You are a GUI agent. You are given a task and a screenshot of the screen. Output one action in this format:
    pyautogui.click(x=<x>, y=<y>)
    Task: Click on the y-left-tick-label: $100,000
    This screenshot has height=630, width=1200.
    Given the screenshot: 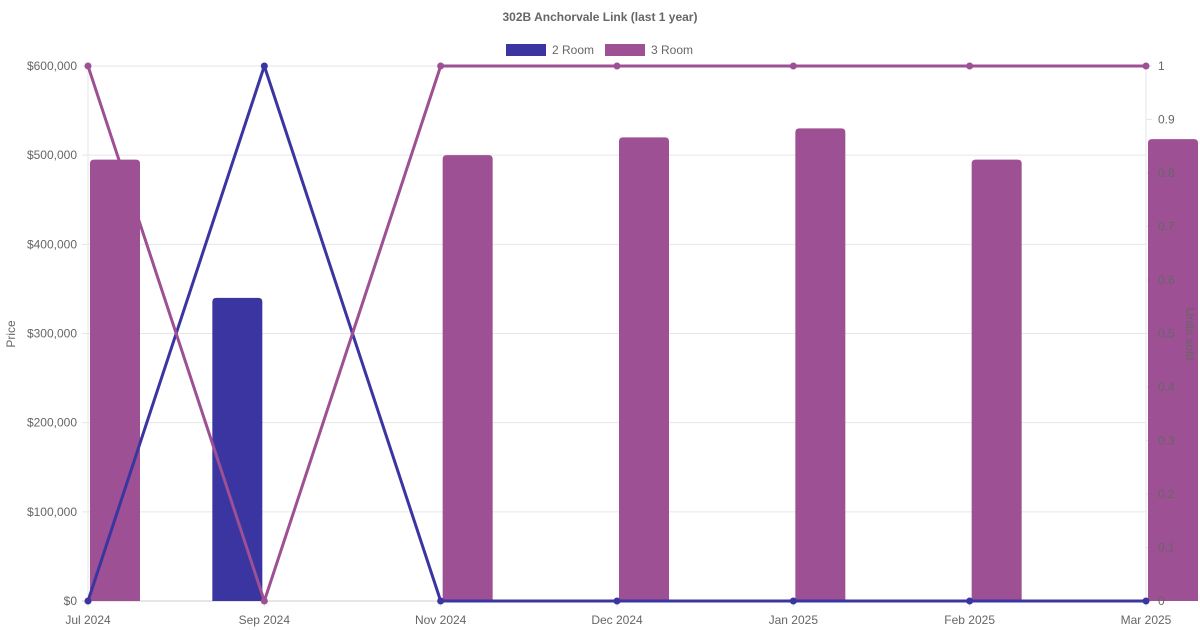 What is the action you would take?
    pyautogui.click(x=52, y=512)
    